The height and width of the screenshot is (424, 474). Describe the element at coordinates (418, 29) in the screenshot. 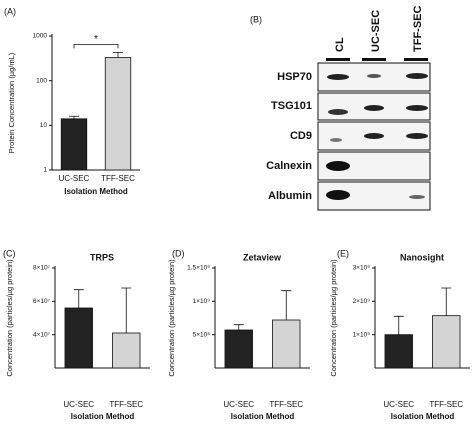

I see `lane-label: TFF-SEC` at that location.